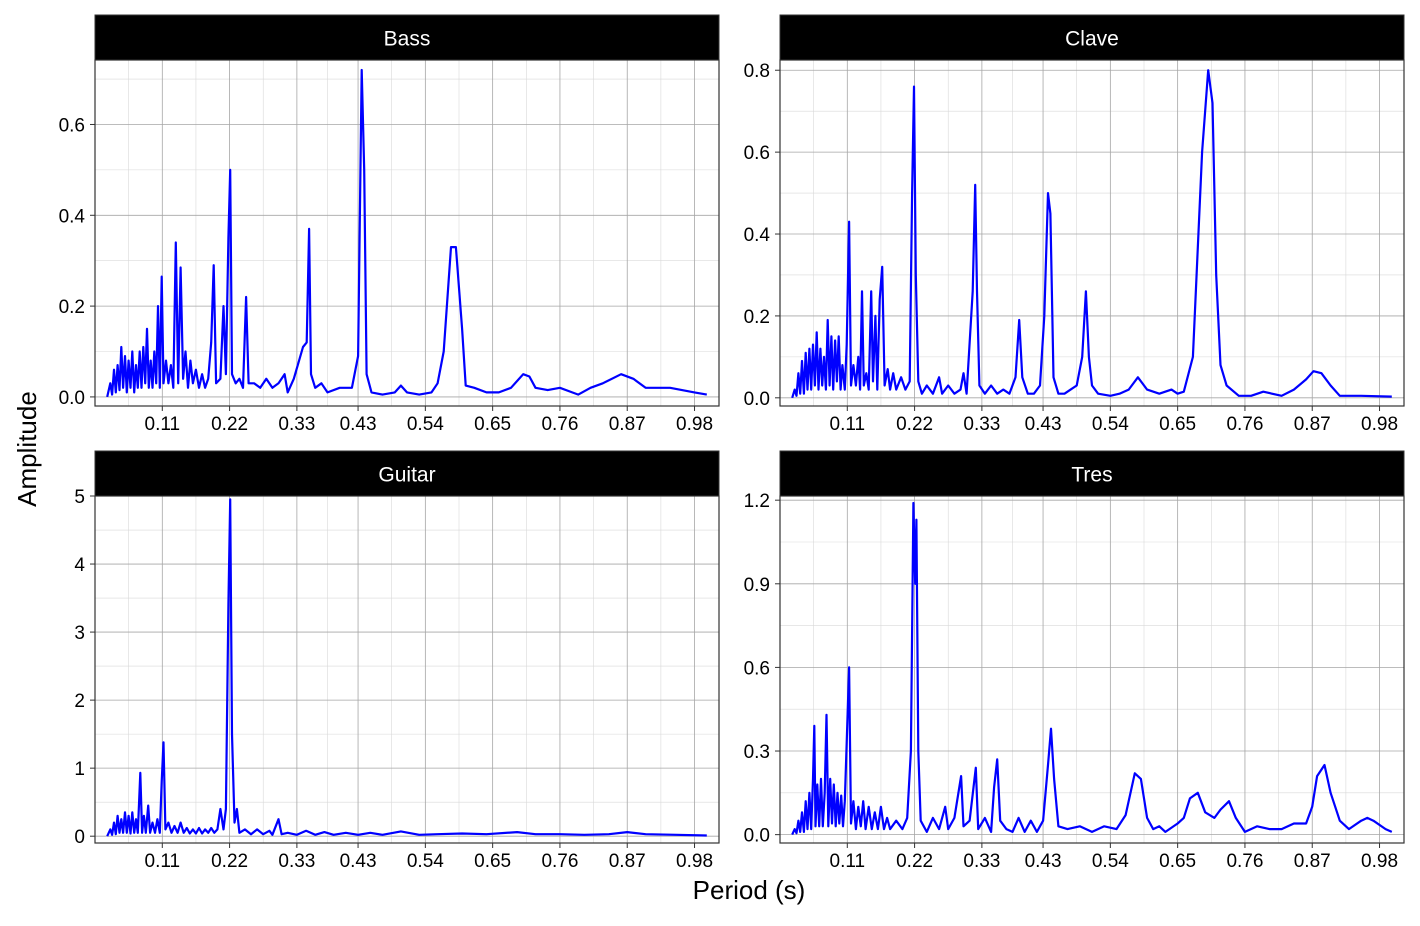 This screenshot has height=926, width=1420. Describe the element at coordinates (79, 701) in the screenshot. I see `y-tick-label: 2` at that location.